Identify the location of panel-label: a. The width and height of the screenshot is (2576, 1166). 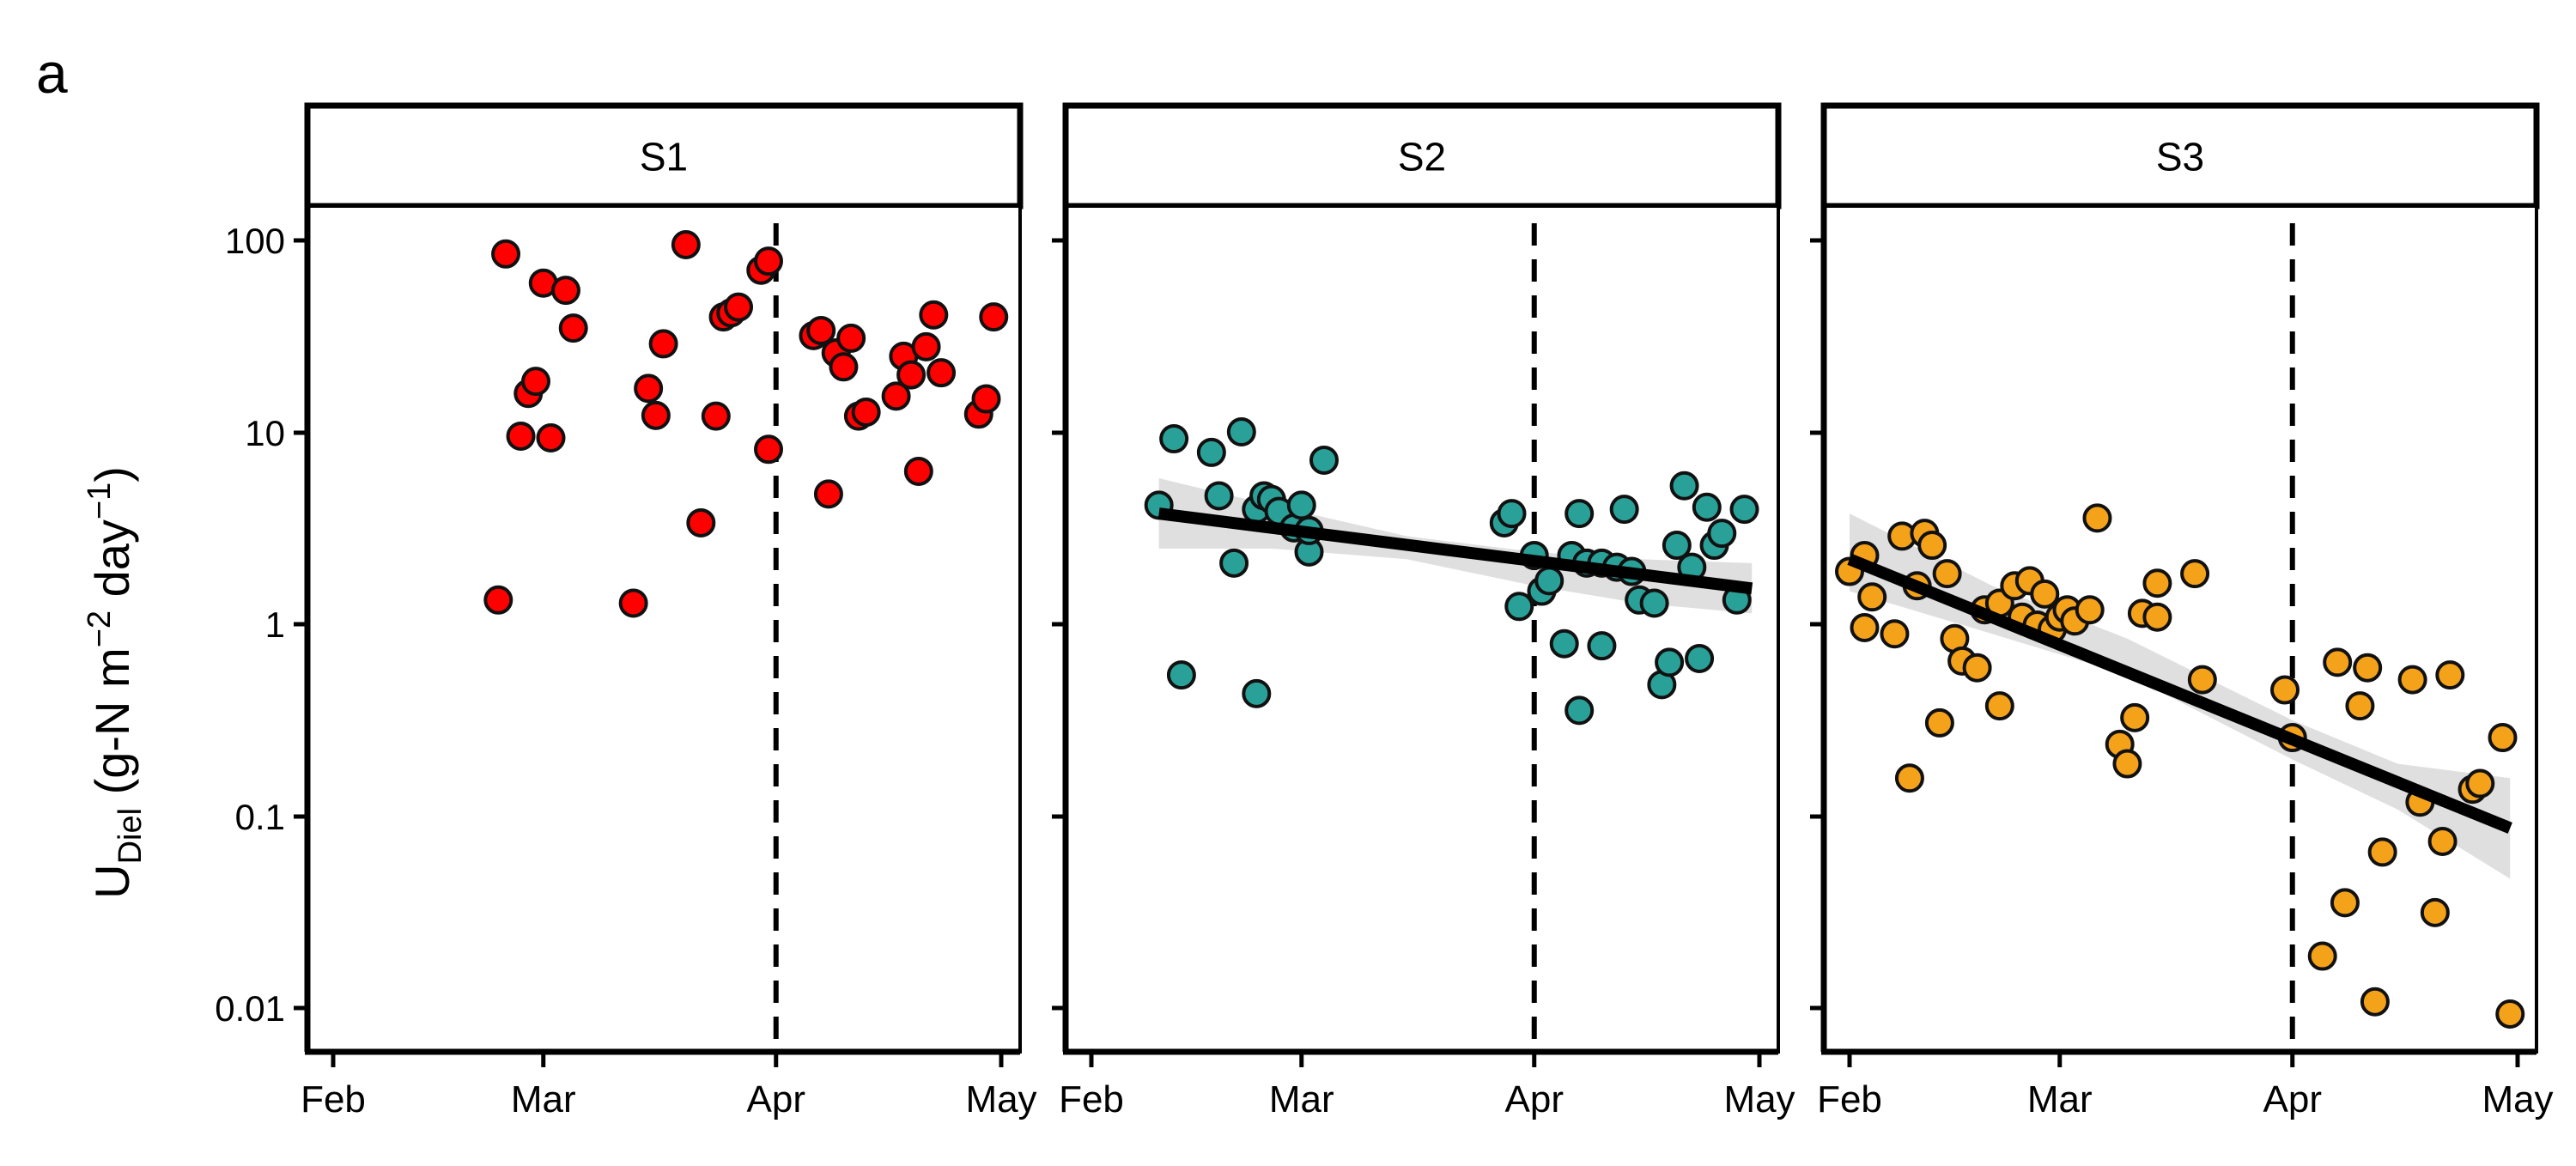
(52, 73).